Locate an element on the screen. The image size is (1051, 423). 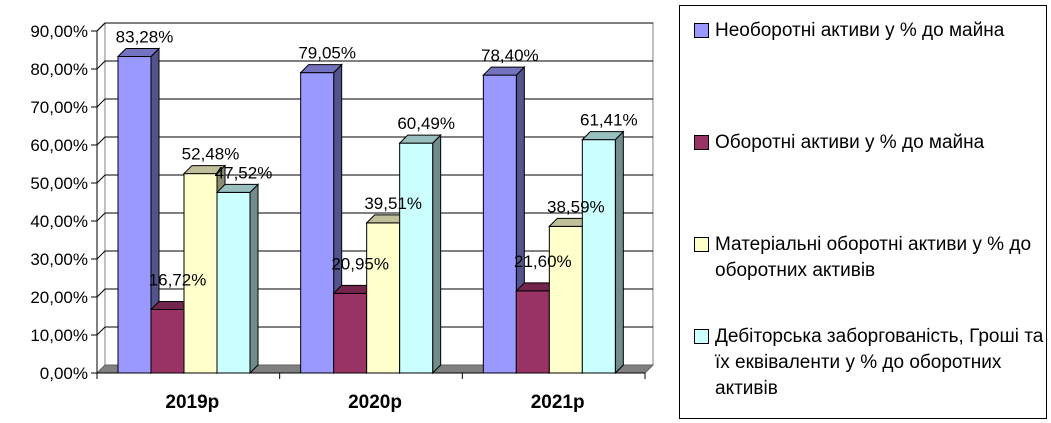
legend-item-current-assets: Оборотні активи у % до майна is located at coordinates (869, 143).